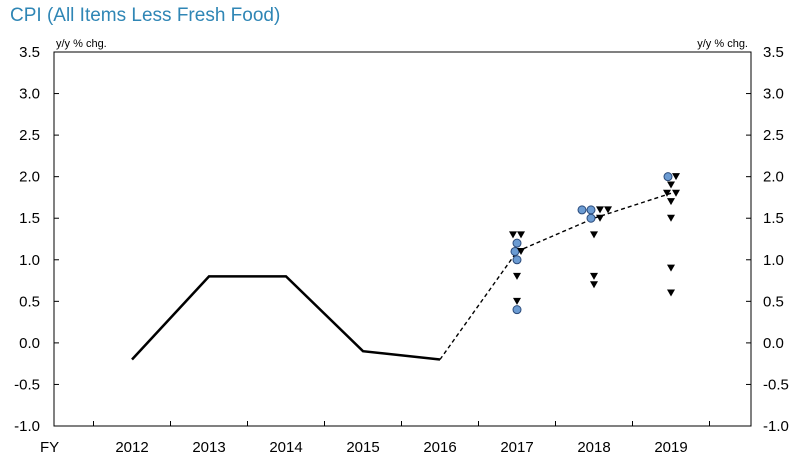 The height and width of the screenshot is (460, 800). What do you see at coordinates (555, 276) in the screenshot?
I see `forecast-median-line` at bounding box center [555, 276].